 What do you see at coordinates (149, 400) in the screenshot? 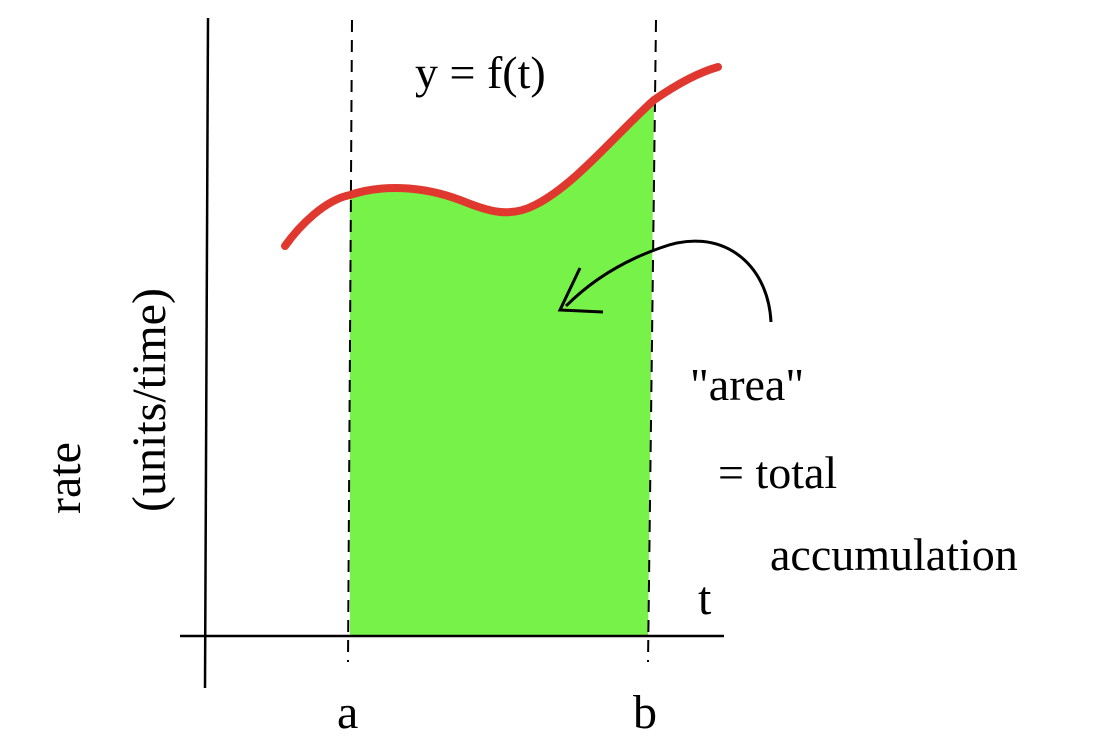
I see `y-axis-label-line2: (units/time)` at bounding box center [149, 400].